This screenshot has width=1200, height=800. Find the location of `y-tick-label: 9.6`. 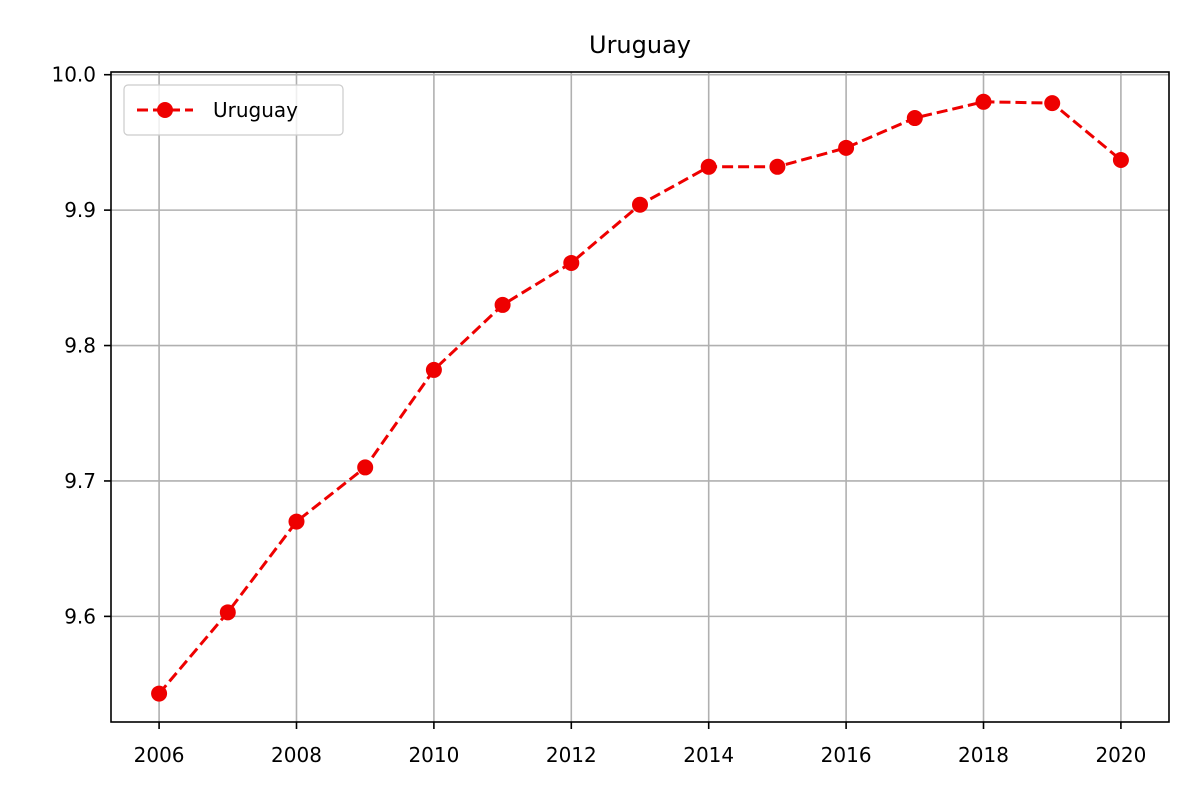

y-tick-label: 9.6 is located at coordinates (80, 616).